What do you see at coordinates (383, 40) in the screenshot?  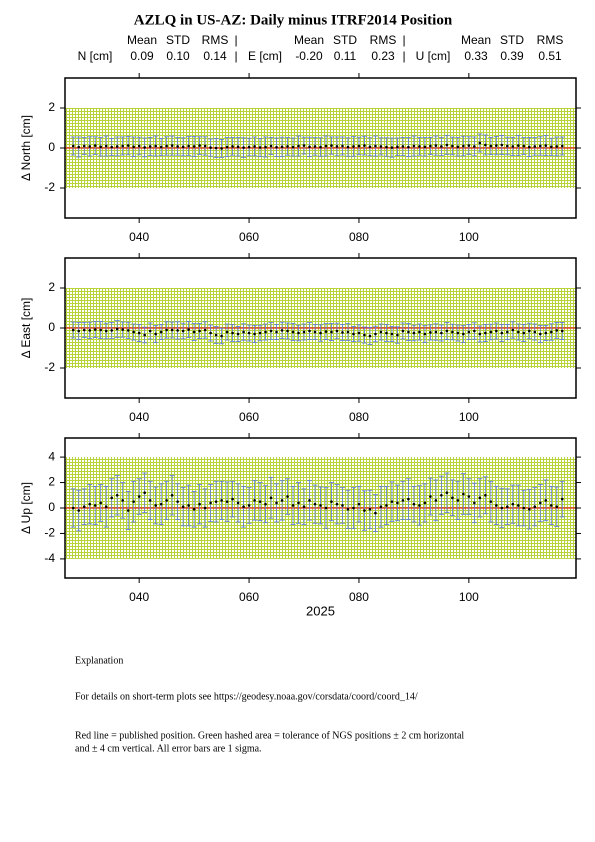 I see `stats-header: RMS` at bounding box center [383, 40].